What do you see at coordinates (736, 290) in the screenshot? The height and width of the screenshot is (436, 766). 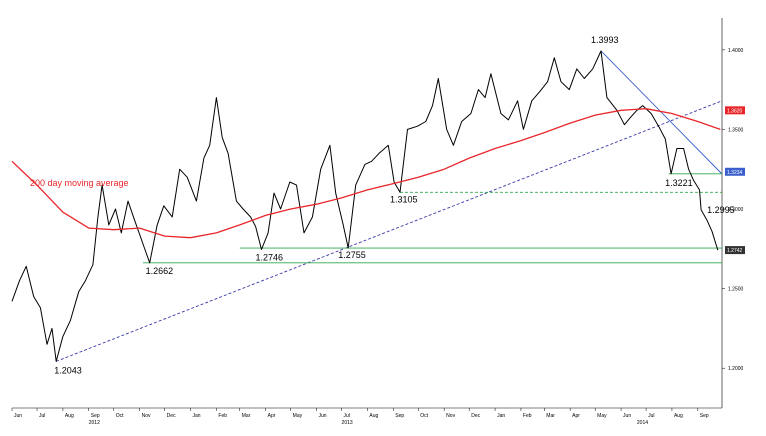 I see `y-tick-label: 1.2500` at bounding box center [736, 290].